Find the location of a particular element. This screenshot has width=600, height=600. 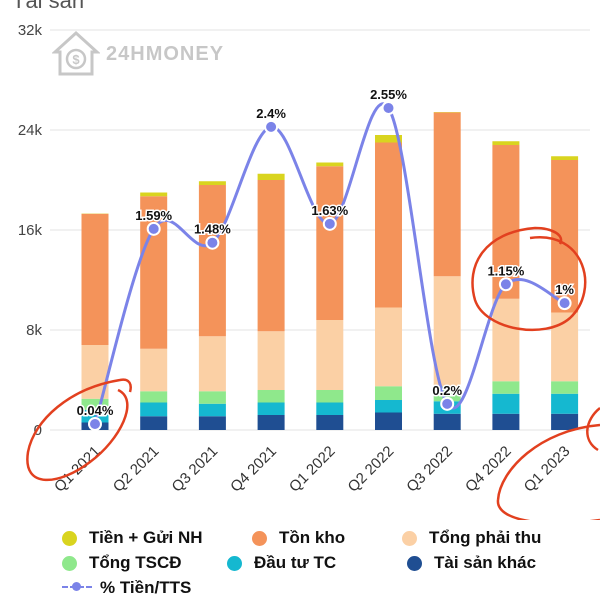

annotation-circle-q1-2021 is located at coordinates (79, 430).